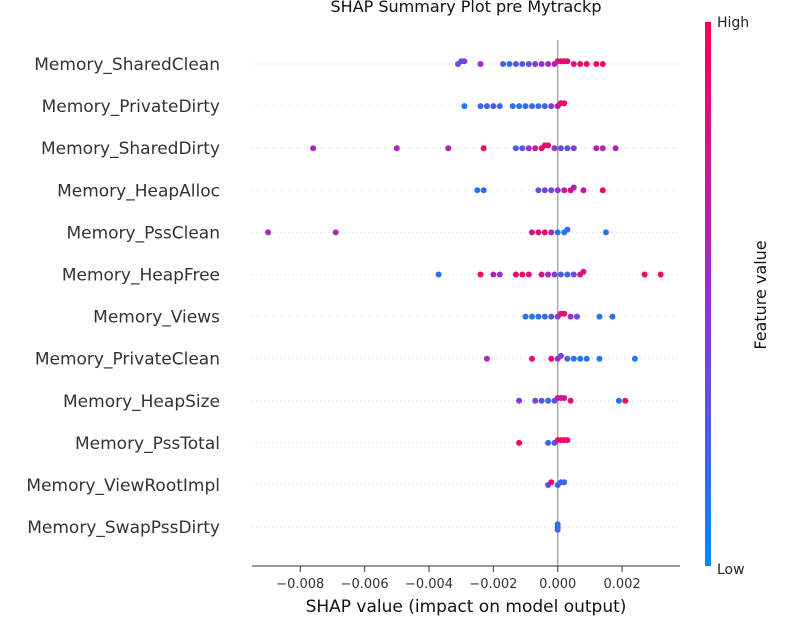 The image size is (800, 630). I want to click on feature-label: Memory_HeapFree, so click(141, 276).